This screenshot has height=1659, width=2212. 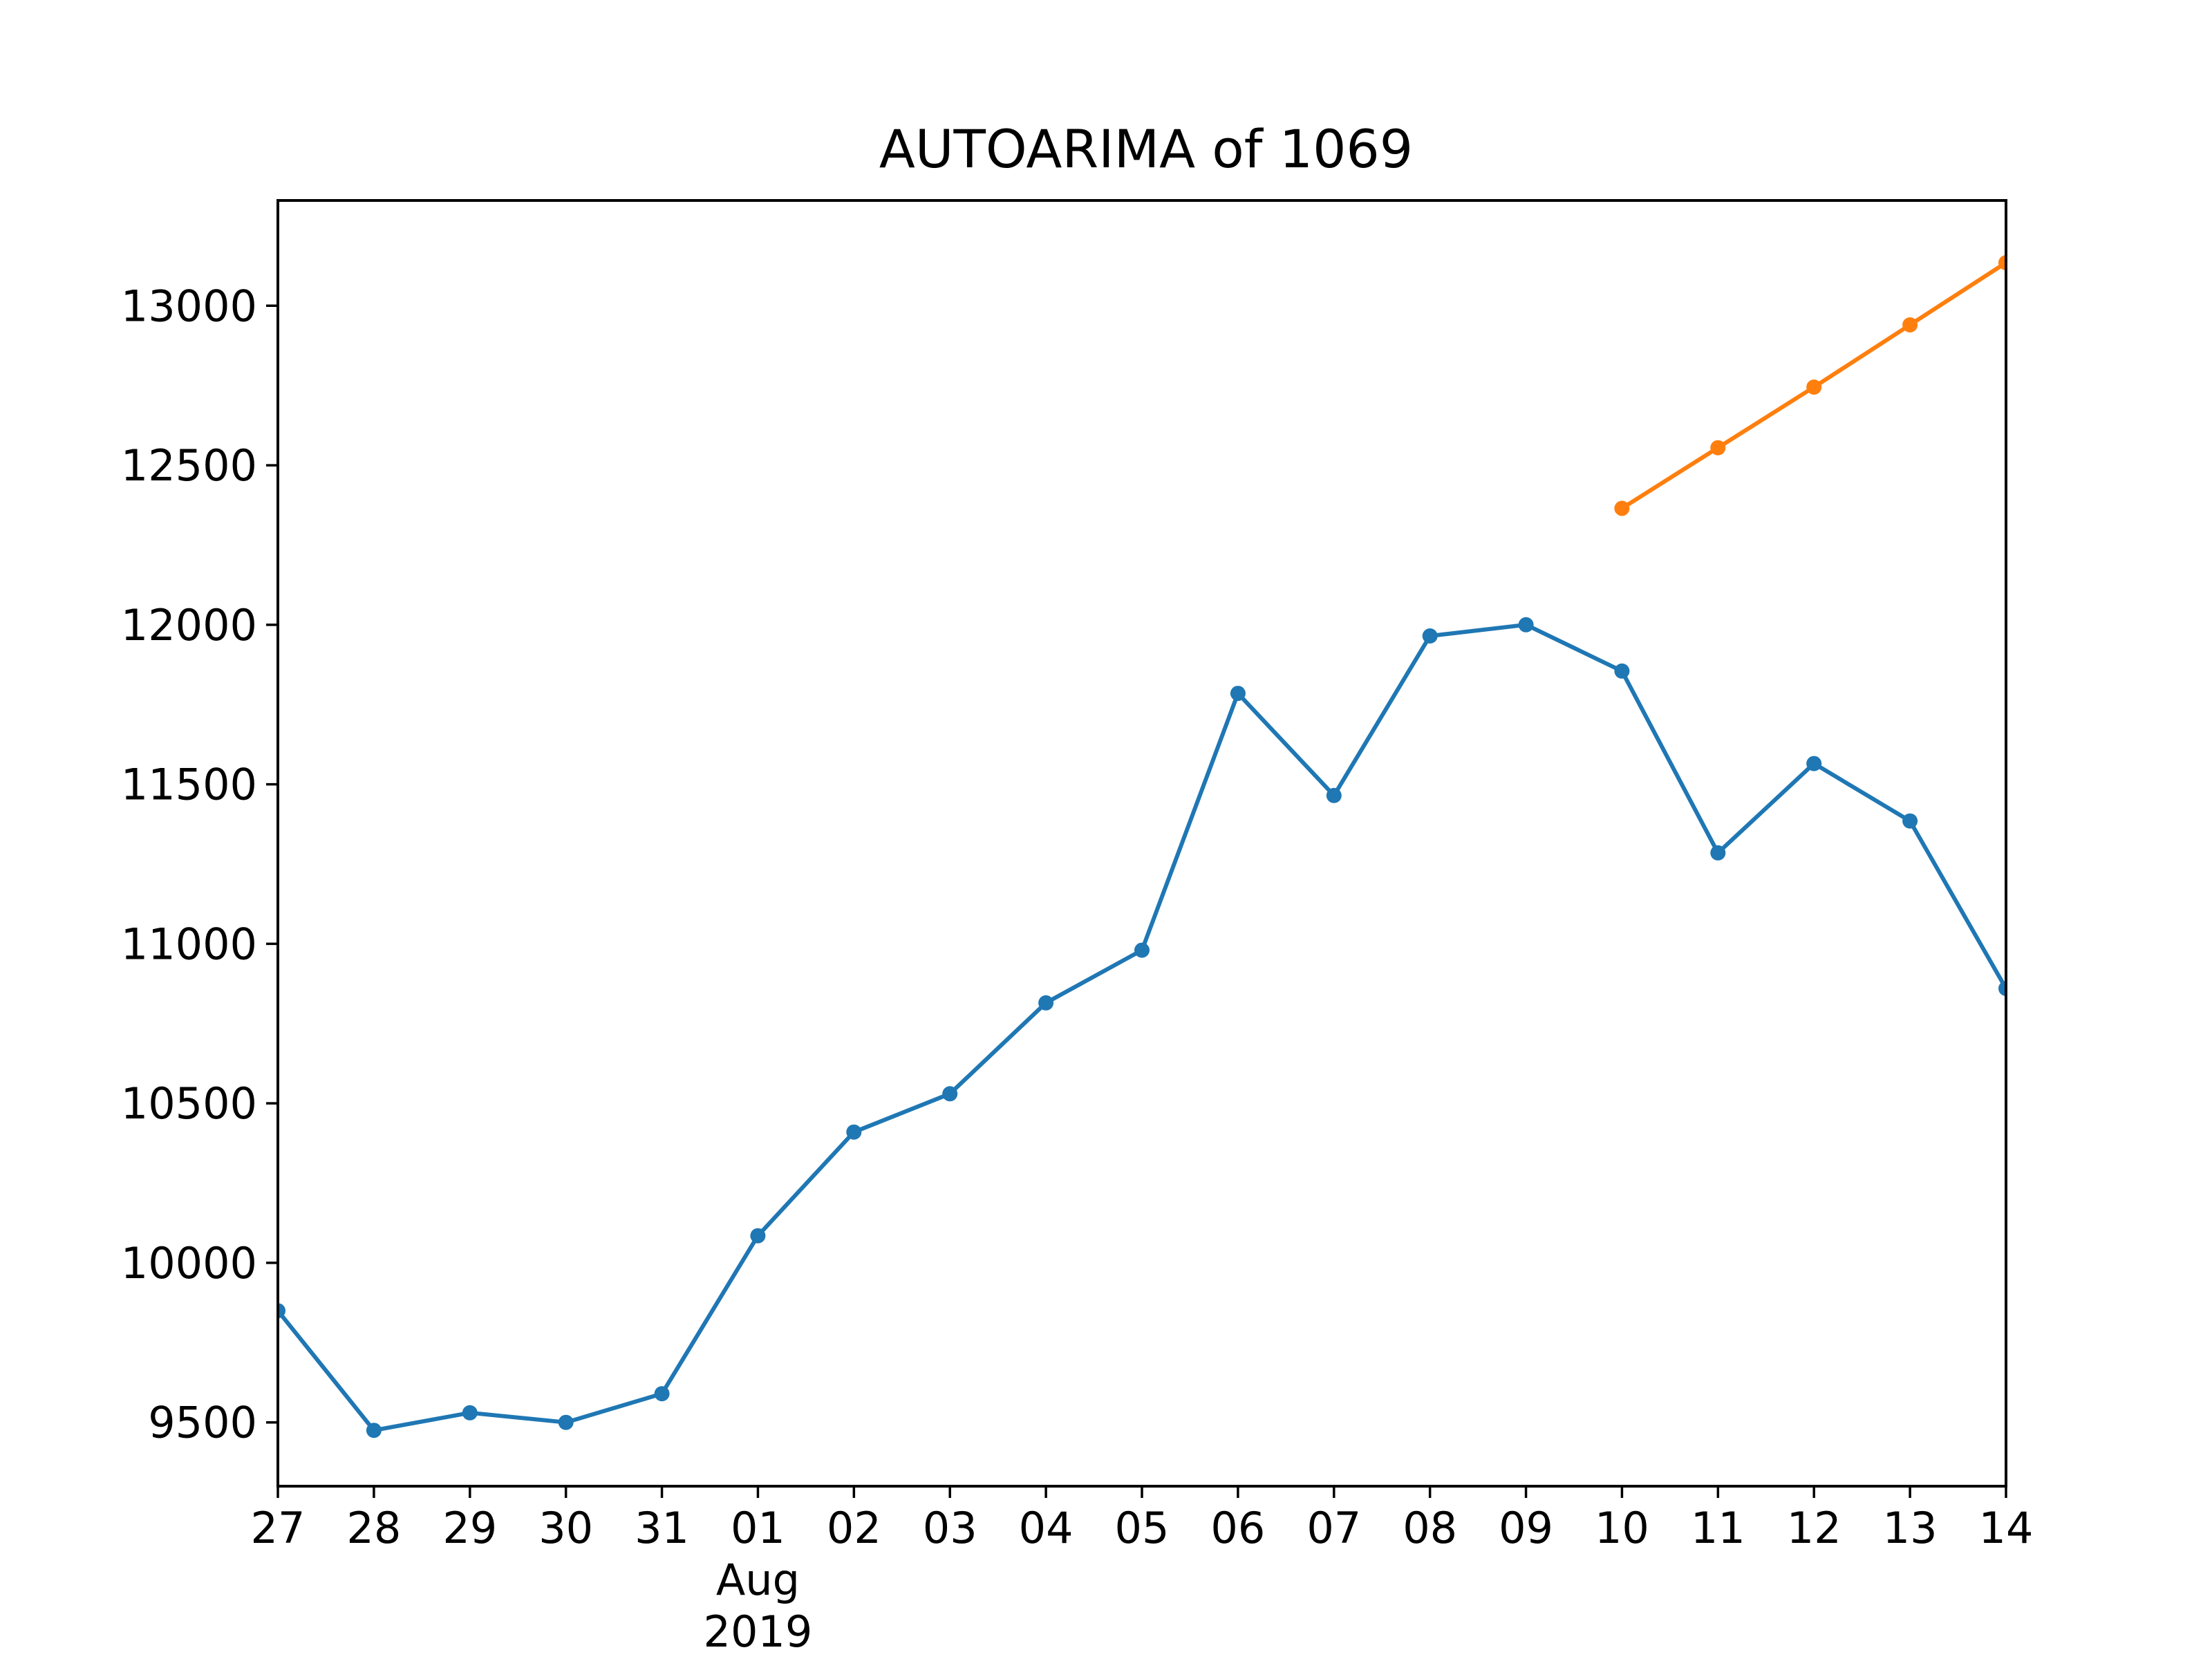 I want to click on x-year-label: 2019, so click(x=758, y=1632).